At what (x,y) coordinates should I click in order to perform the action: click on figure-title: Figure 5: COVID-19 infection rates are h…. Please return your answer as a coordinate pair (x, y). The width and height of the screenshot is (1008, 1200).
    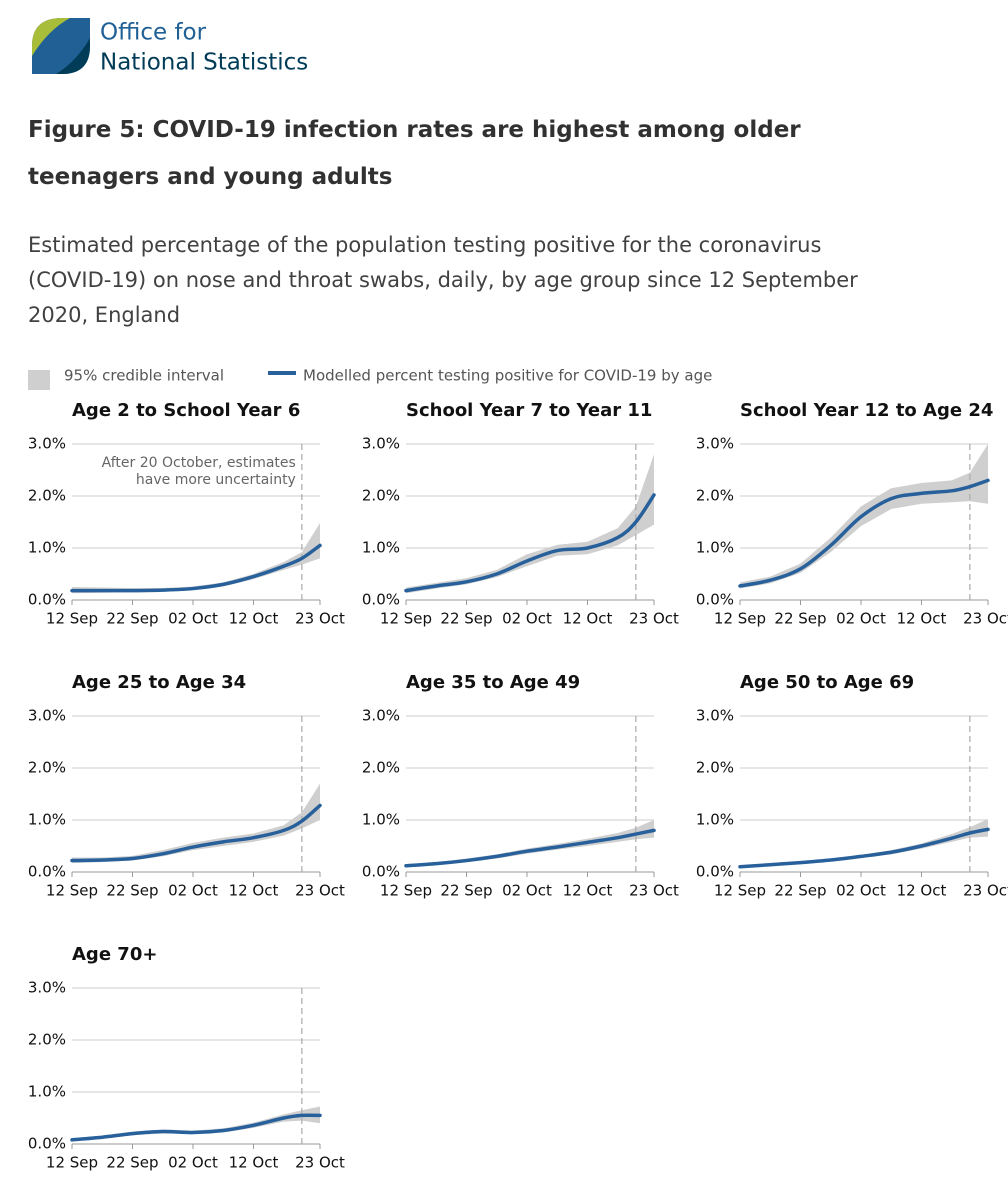
    Looking at the image, I should click on (414, 130).